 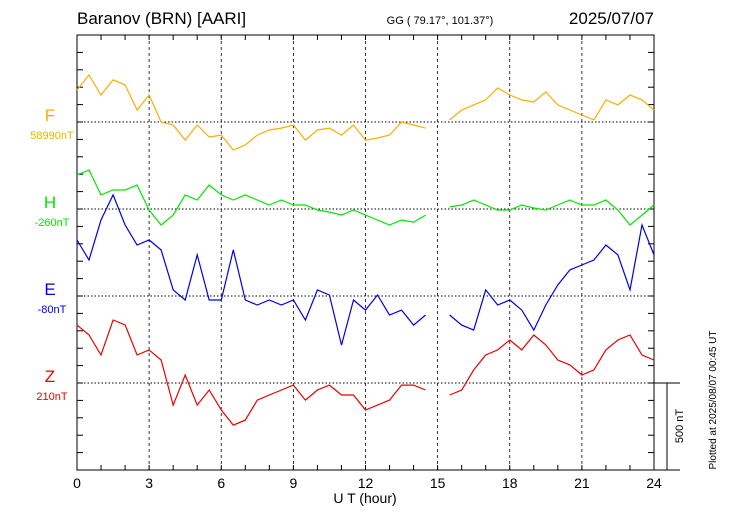 What do you see at coordinates (77, 483) in the screenshot?
I see `x-tick-label: 0` at bounding box center [77, 483].